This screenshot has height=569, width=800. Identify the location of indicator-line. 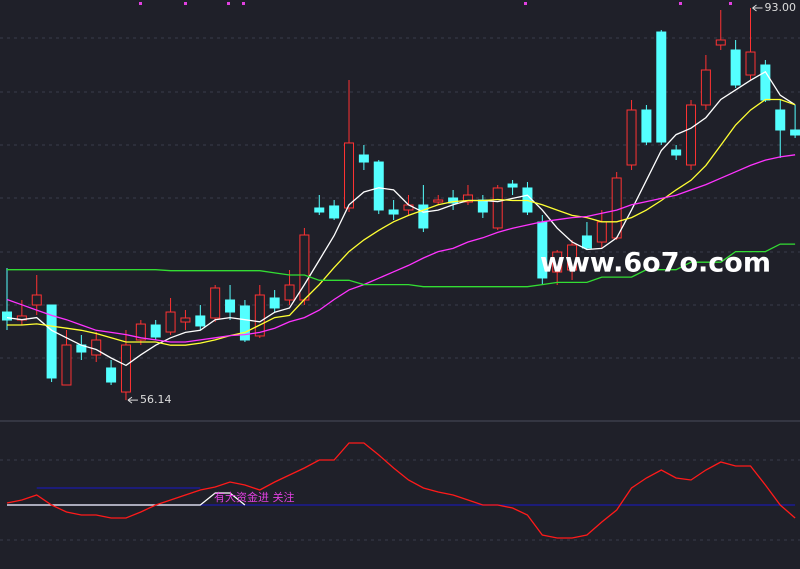
(126, 499).